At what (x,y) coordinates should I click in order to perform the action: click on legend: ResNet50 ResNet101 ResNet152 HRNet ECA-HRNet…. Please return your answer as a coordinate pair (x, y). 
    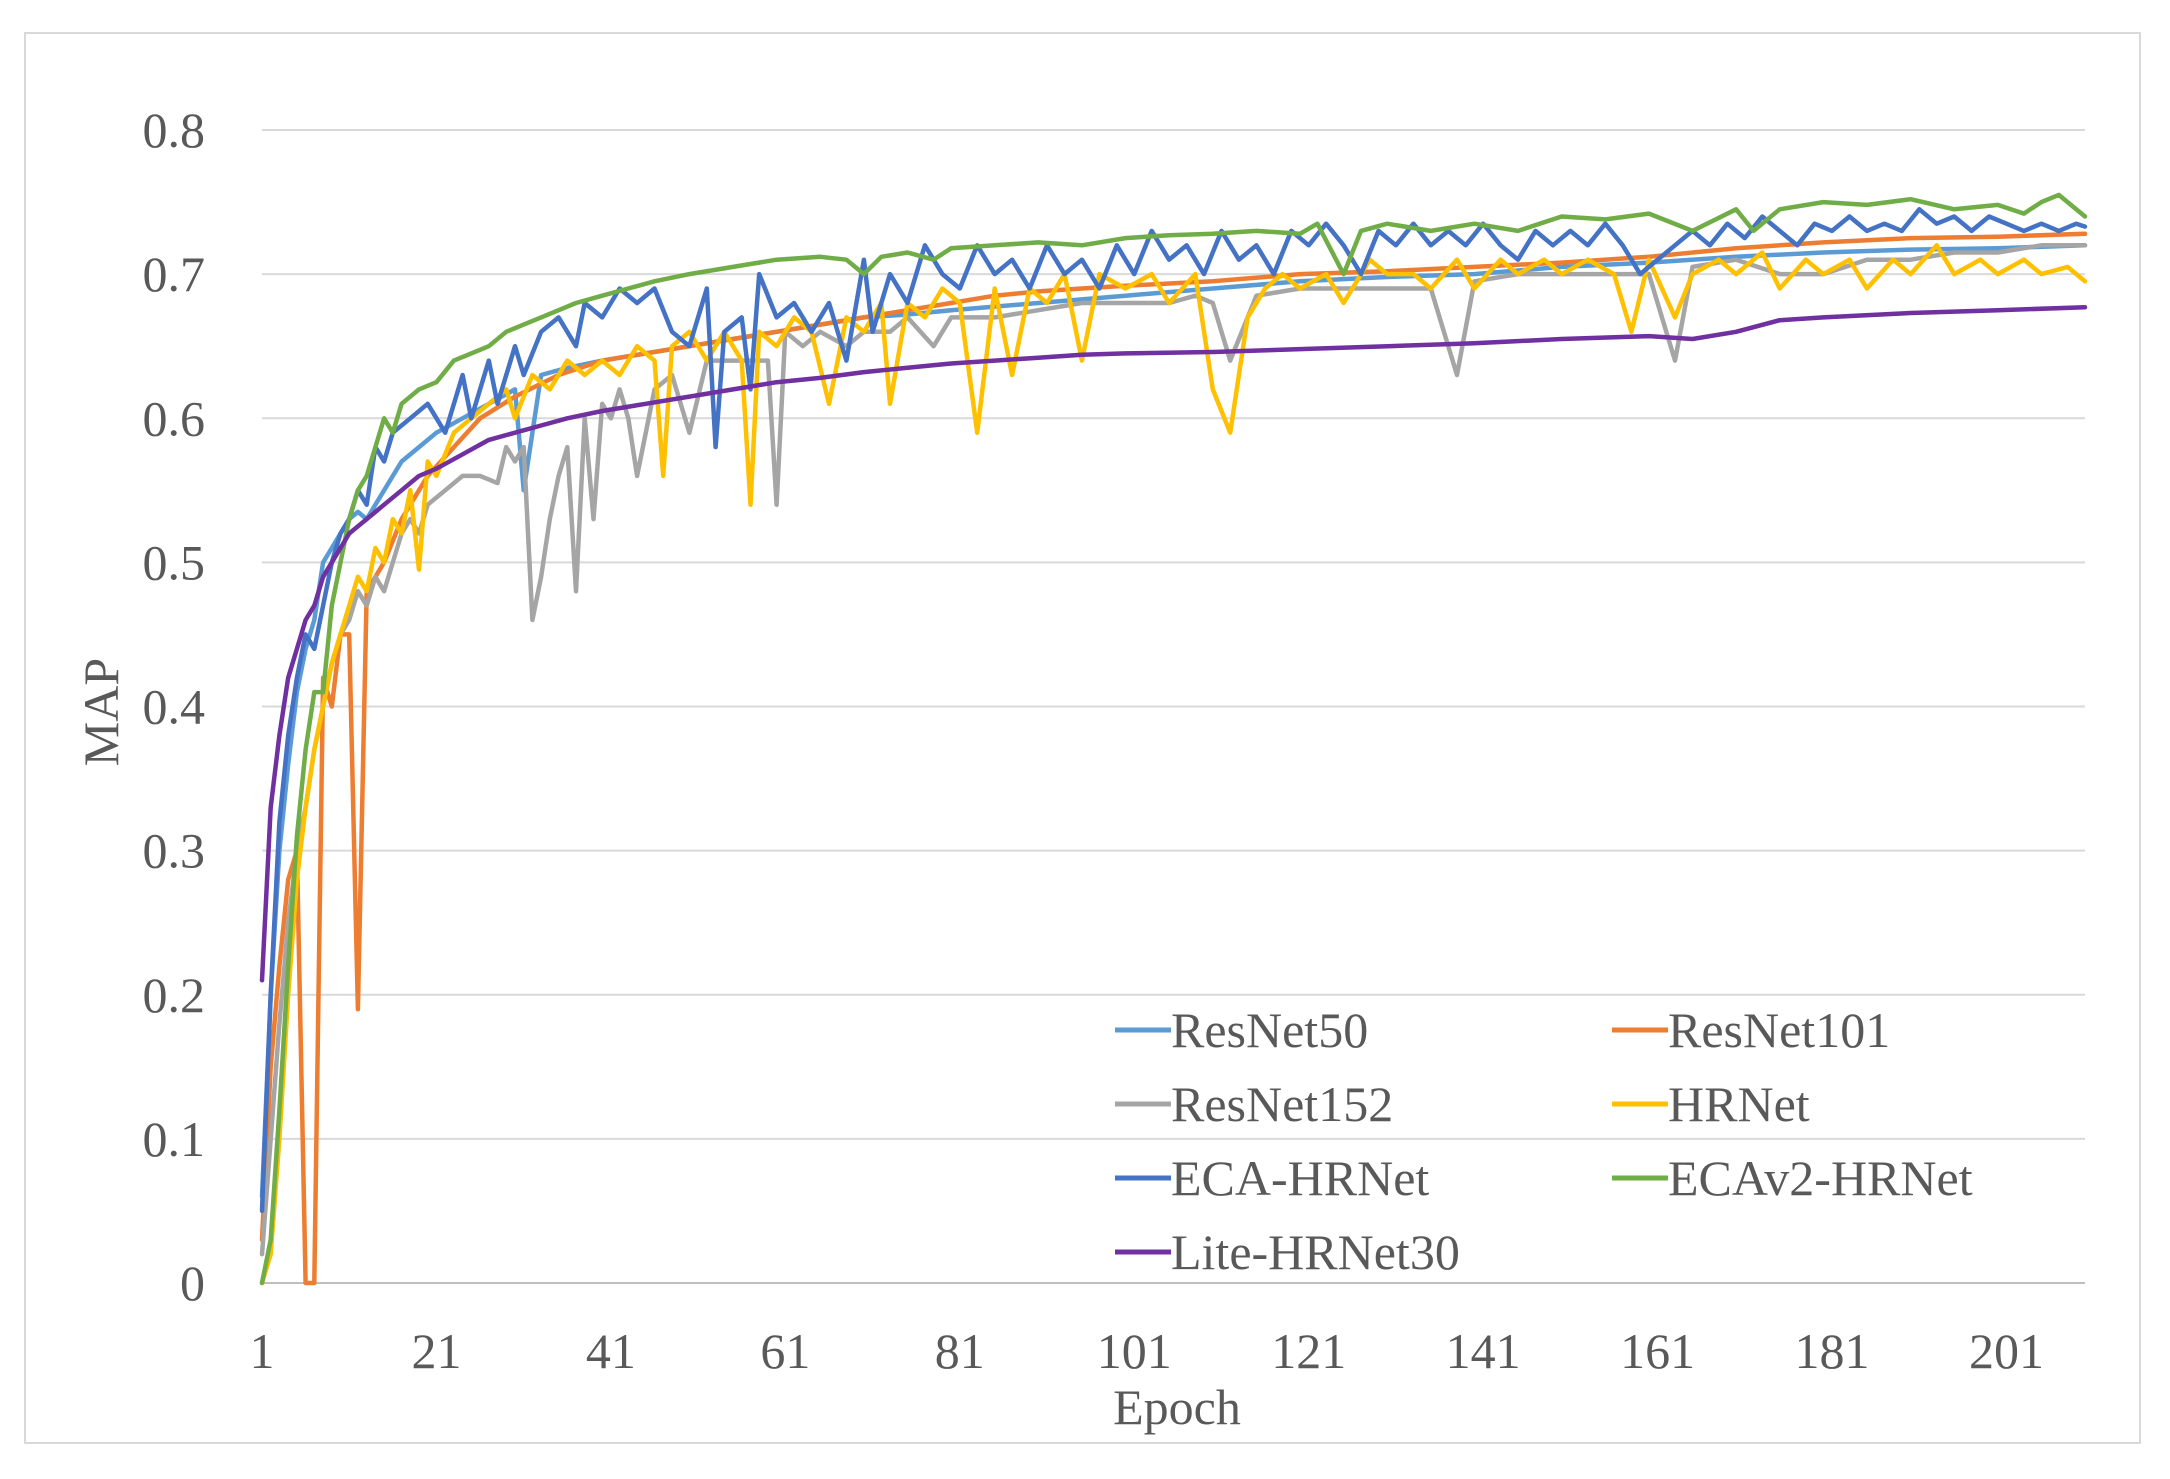
    Looking at the image, I should click on (1544, 1141).